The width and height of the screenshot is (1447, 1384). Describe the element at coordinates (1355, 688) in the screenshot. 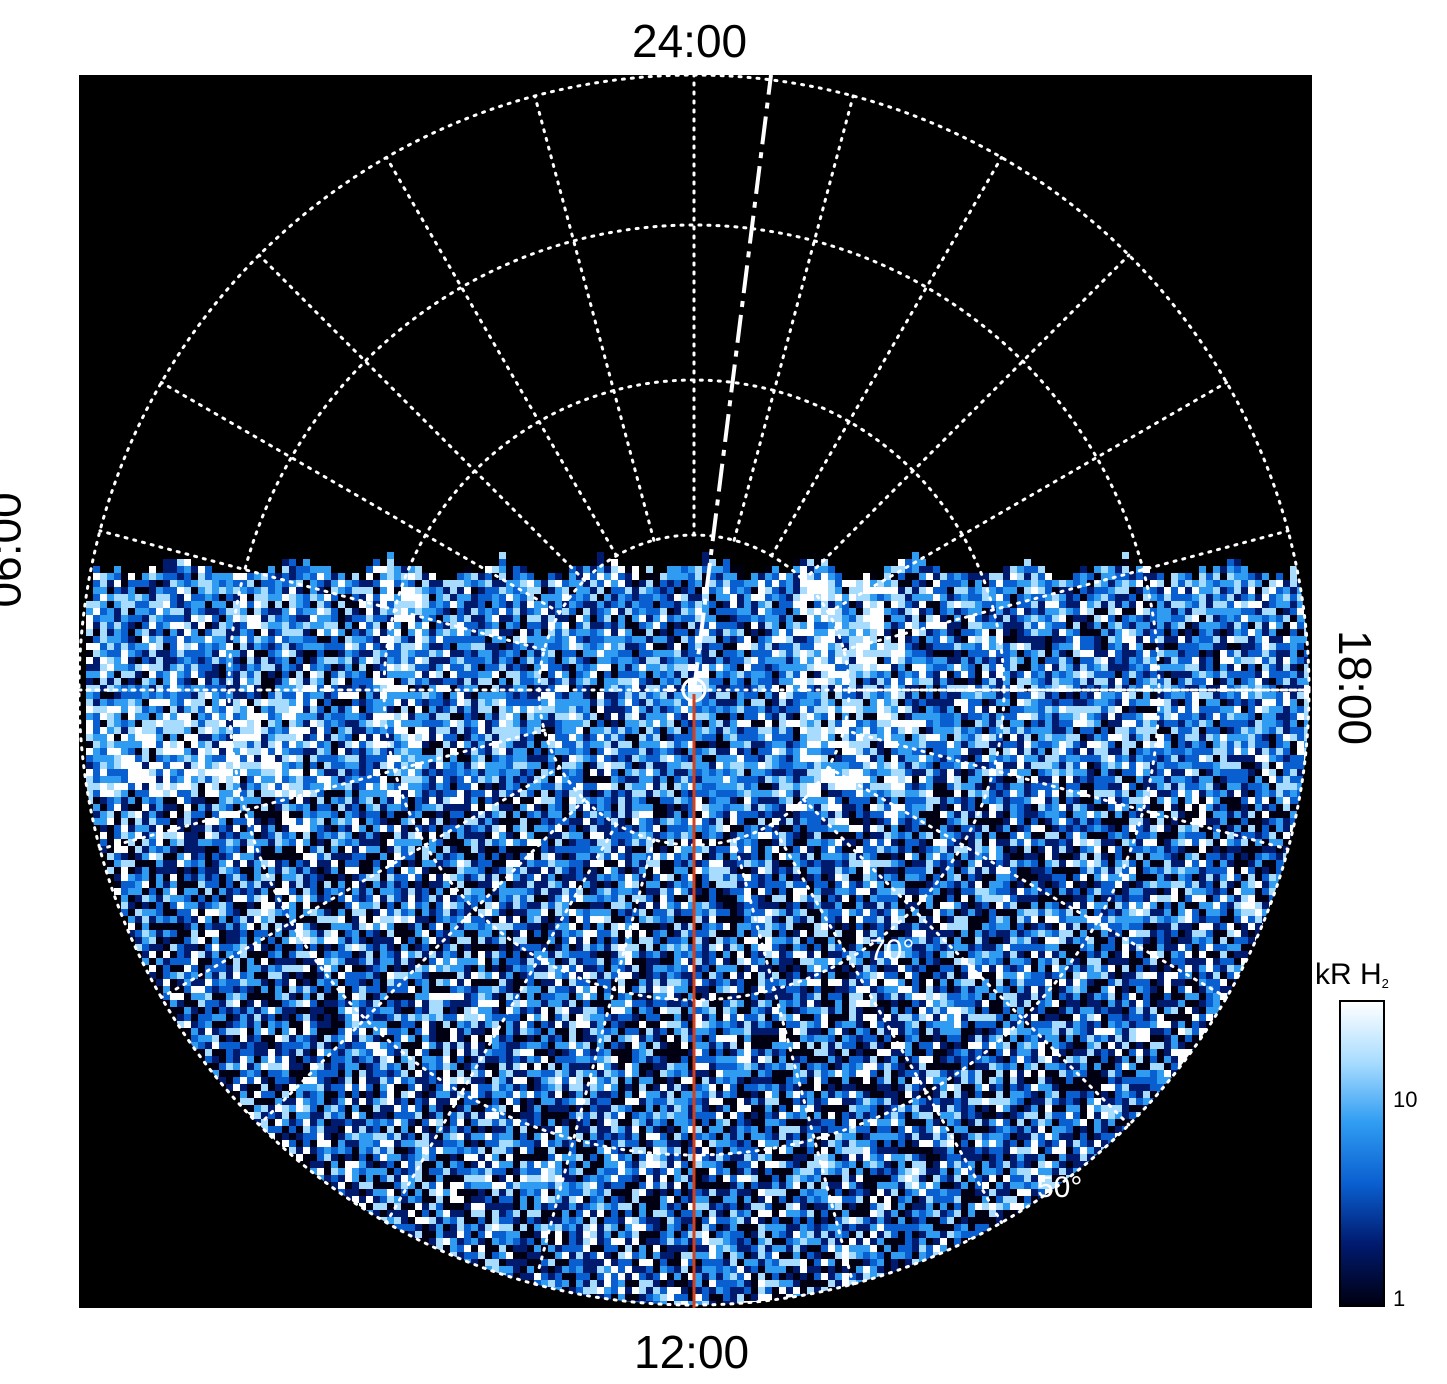

I see `local-time-label-right: 18:00` at that location.